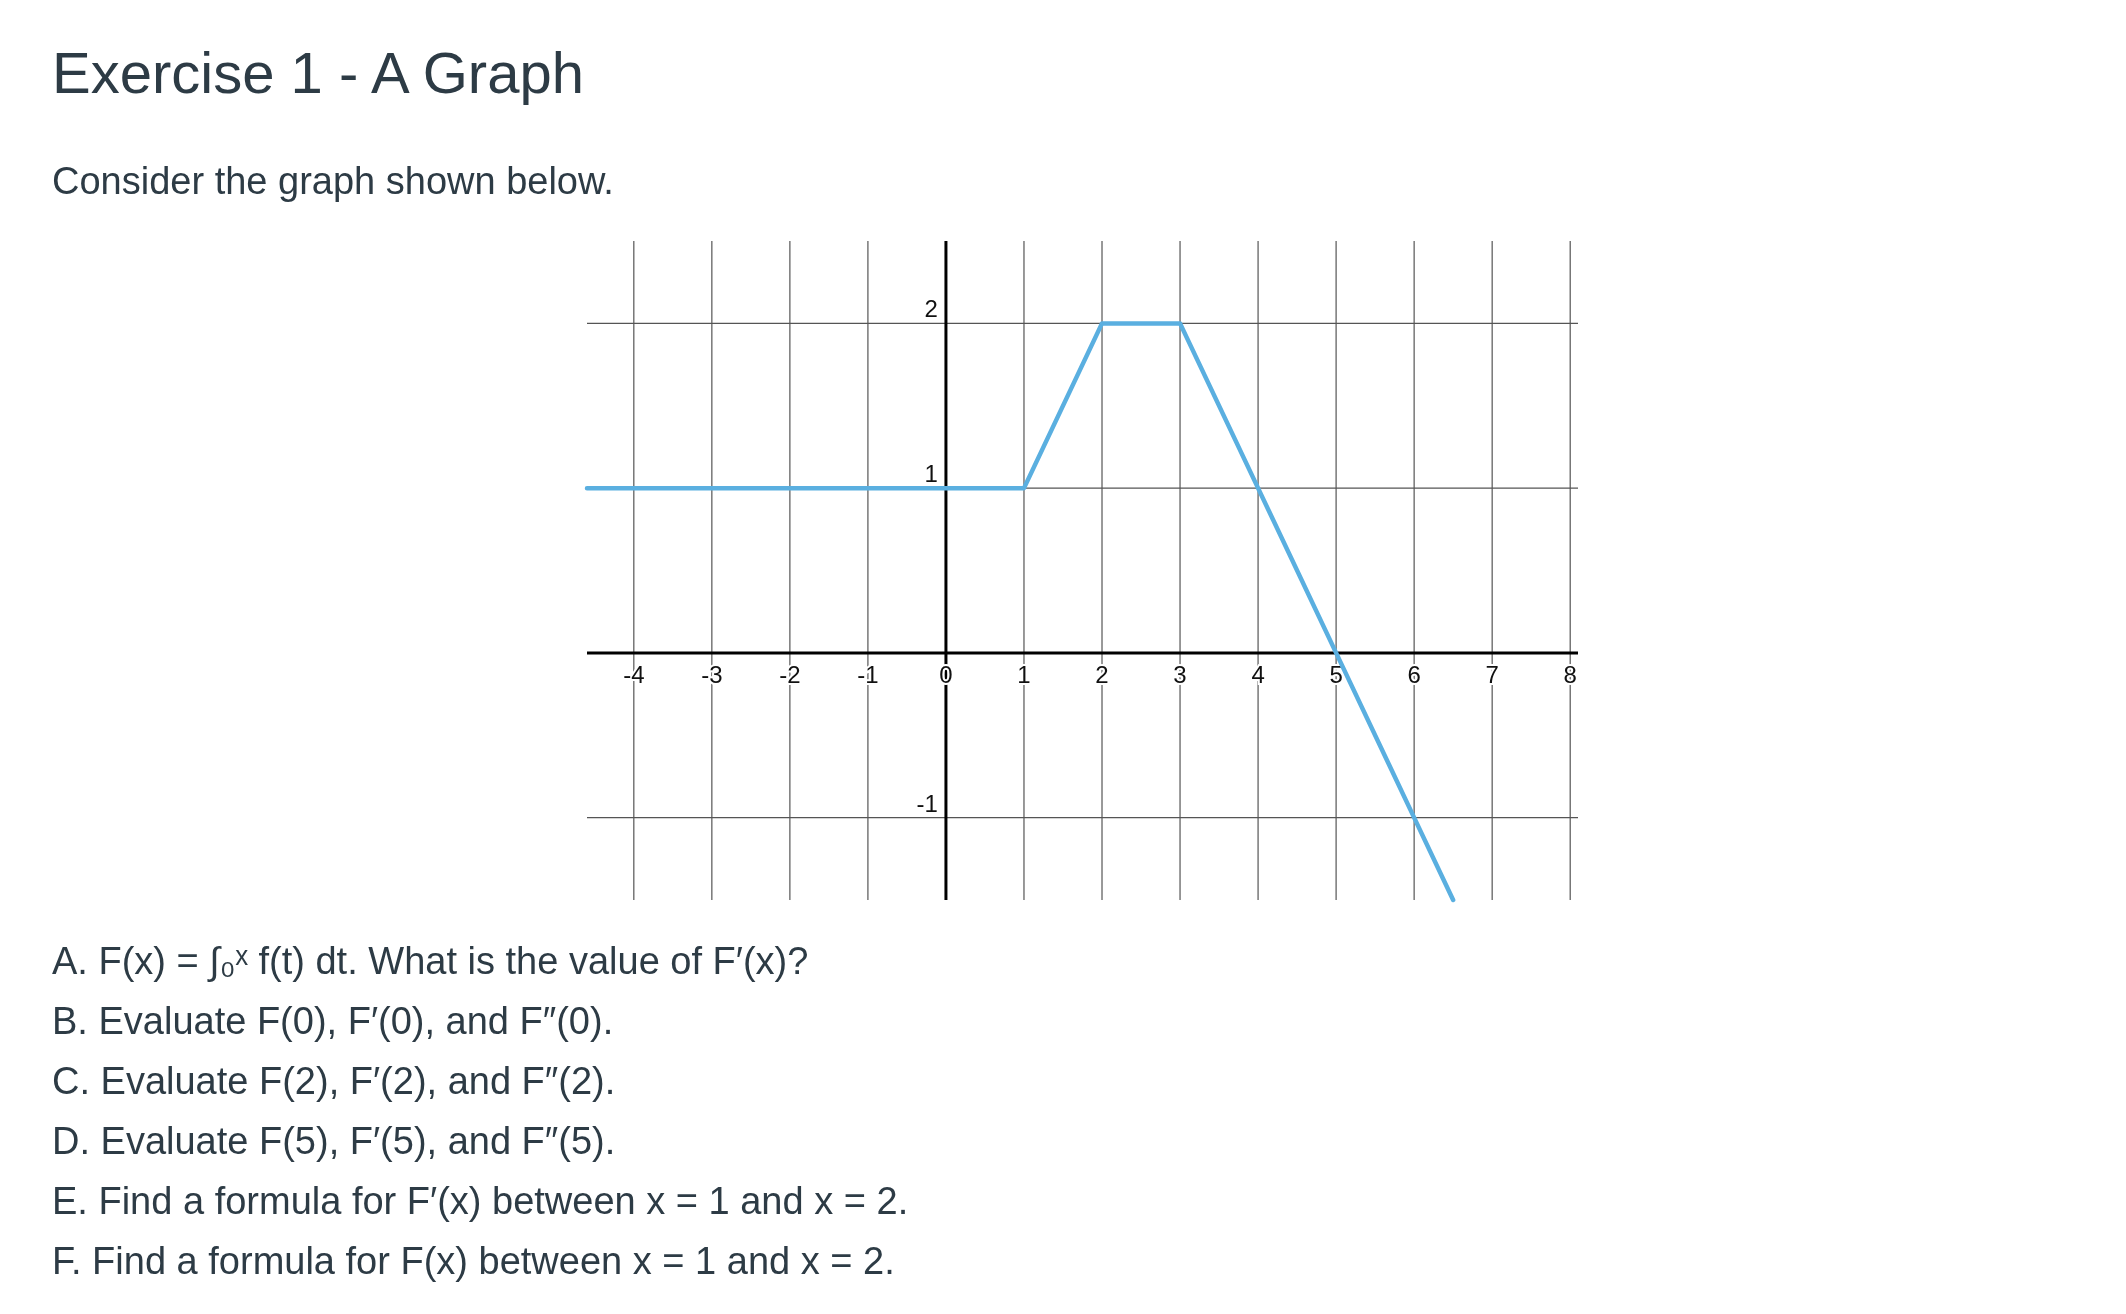 Image resolution: width=2126 pixels, height=1314 pixels. What do you see at coordinates (1180, 674) in the screenshot?
I see `x-tick-label: 3` at bounding box center [1180, 674].